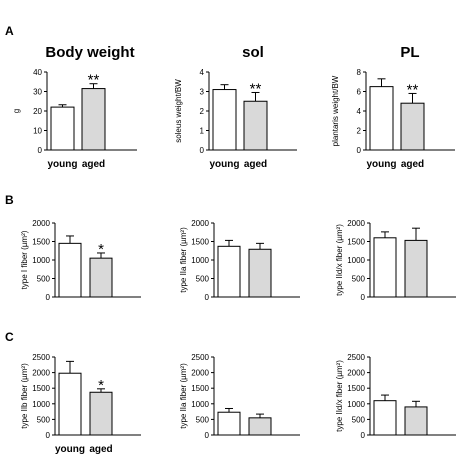 Image resolution: width=474 pixels, height=474 pixels. Describe the element at coordinates (356, 388) in the screenshot. I see `pl-type-iidx-c-y-tick-label: 1500` at that location.